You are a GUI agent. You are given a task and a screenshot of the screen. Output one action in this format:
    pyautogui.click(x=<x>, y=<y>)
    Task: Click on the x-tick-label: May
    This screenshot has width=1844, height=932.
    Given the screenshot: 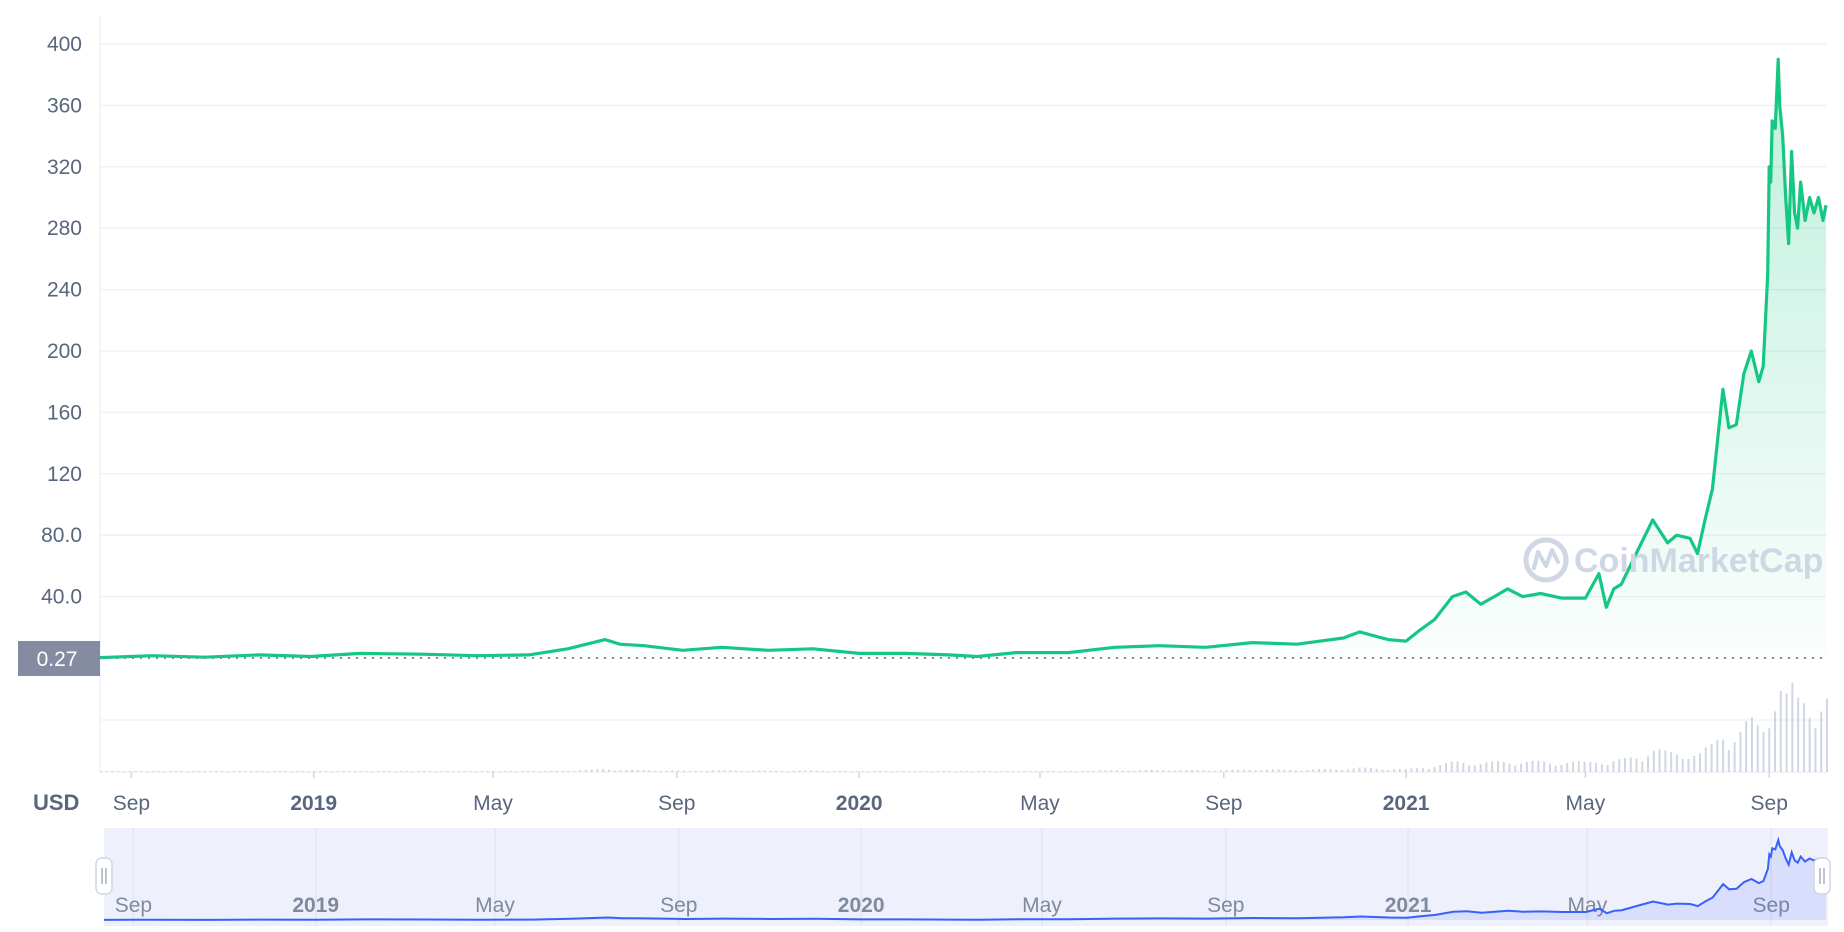 What is the action you would take?
    pyautogui.click(x=493, y=803)
    